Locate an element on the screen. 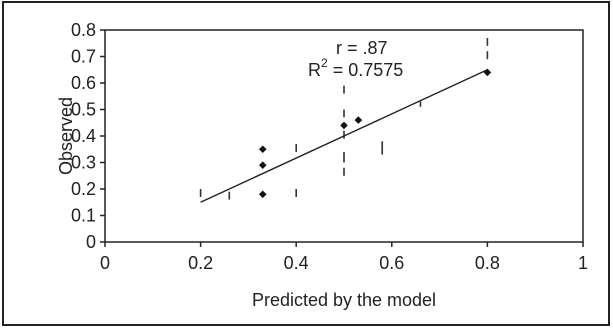 The height and width of the screenshot is (328, 613). y-tick-label: 0.5 is located at coordinates (83, 110).